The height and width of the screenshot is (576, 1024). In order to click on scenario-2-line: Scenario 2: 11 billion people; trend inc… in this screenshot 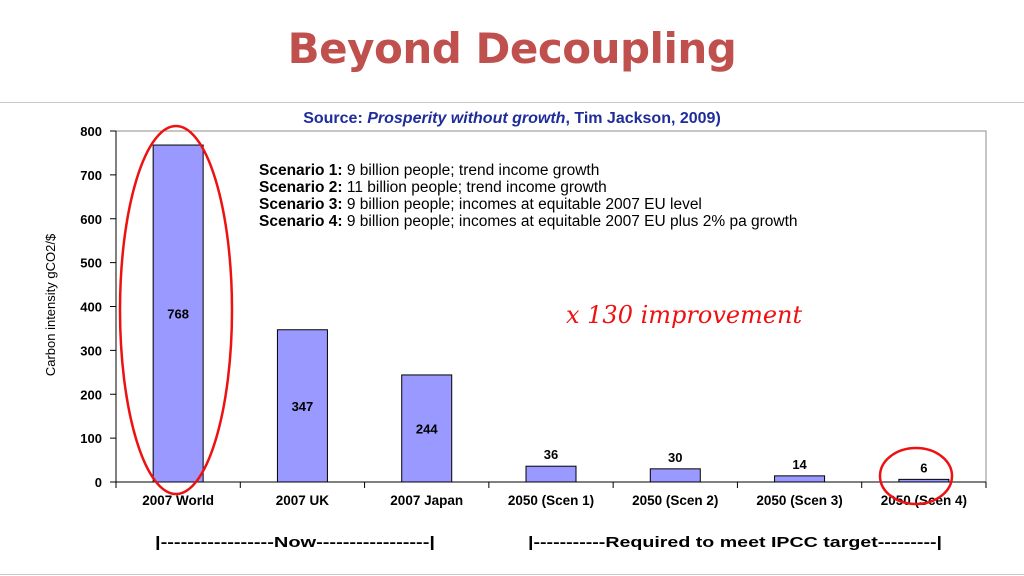, I will do `click(433, 187)`.